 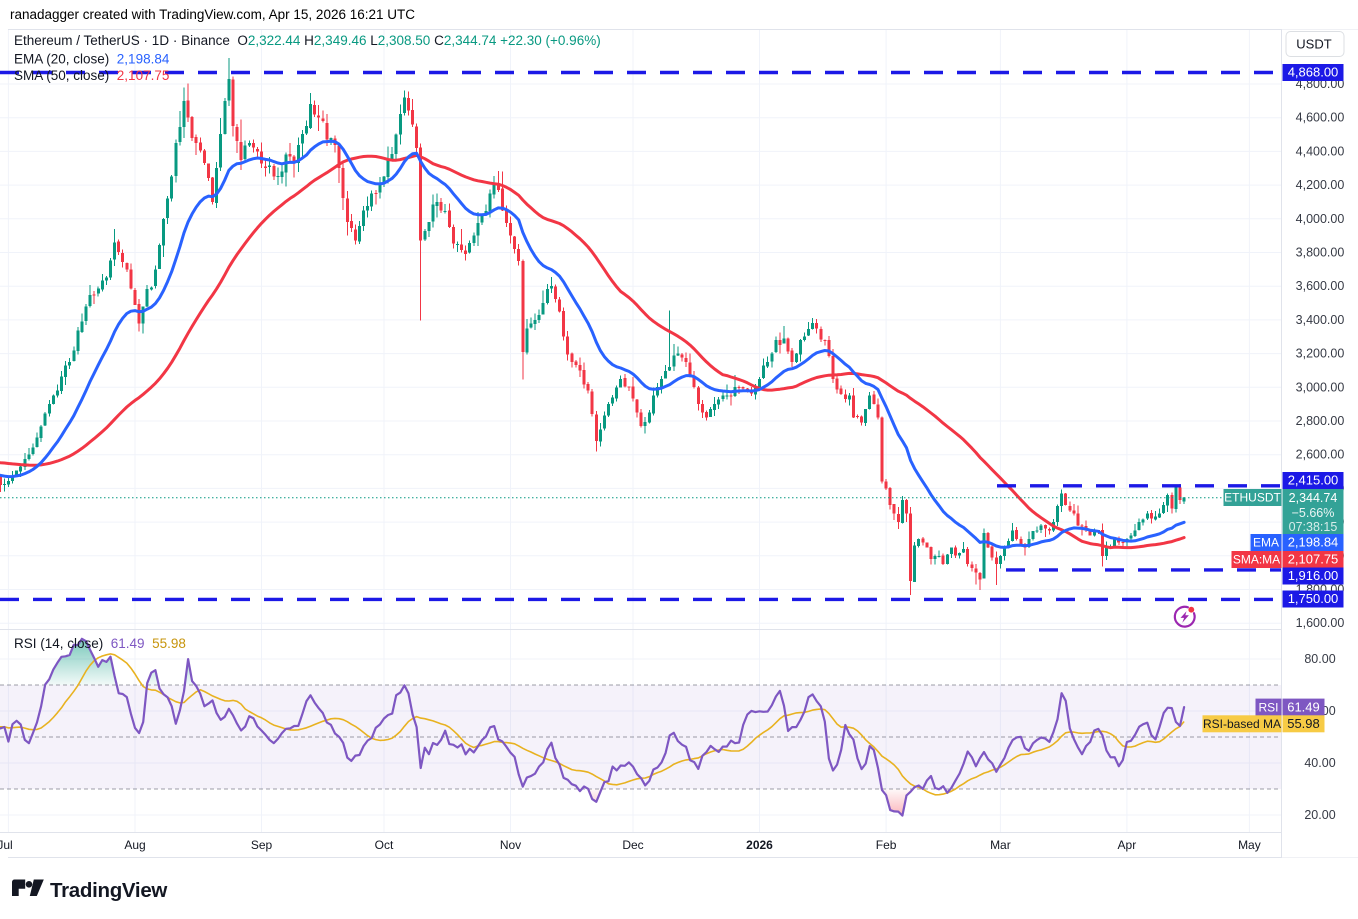 I want to click on svg-text: 20.00, so click(x=1319, y=815).